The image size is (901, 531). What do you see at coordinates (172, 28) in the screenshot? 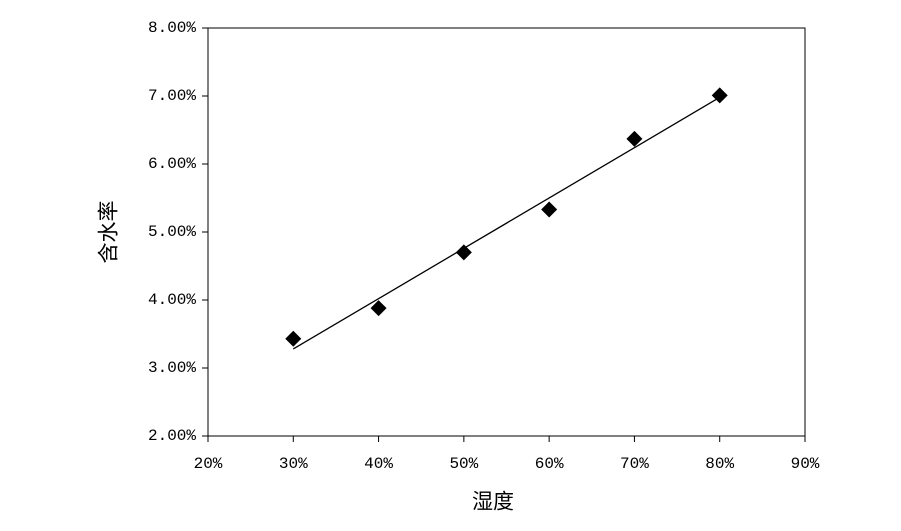
I see `y-tick-label: 8.00%` at bounding box center [172, 28].